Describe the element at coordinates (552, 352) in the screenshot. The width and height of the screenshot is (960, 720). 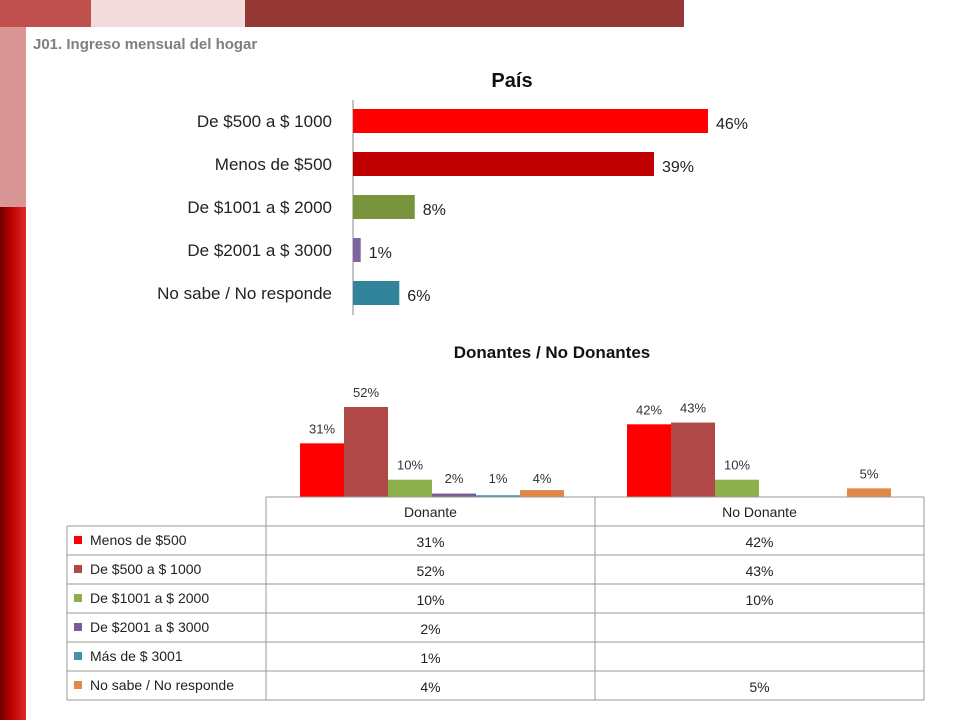
I see `chart-title: Donantes / No Donantes` at that location.